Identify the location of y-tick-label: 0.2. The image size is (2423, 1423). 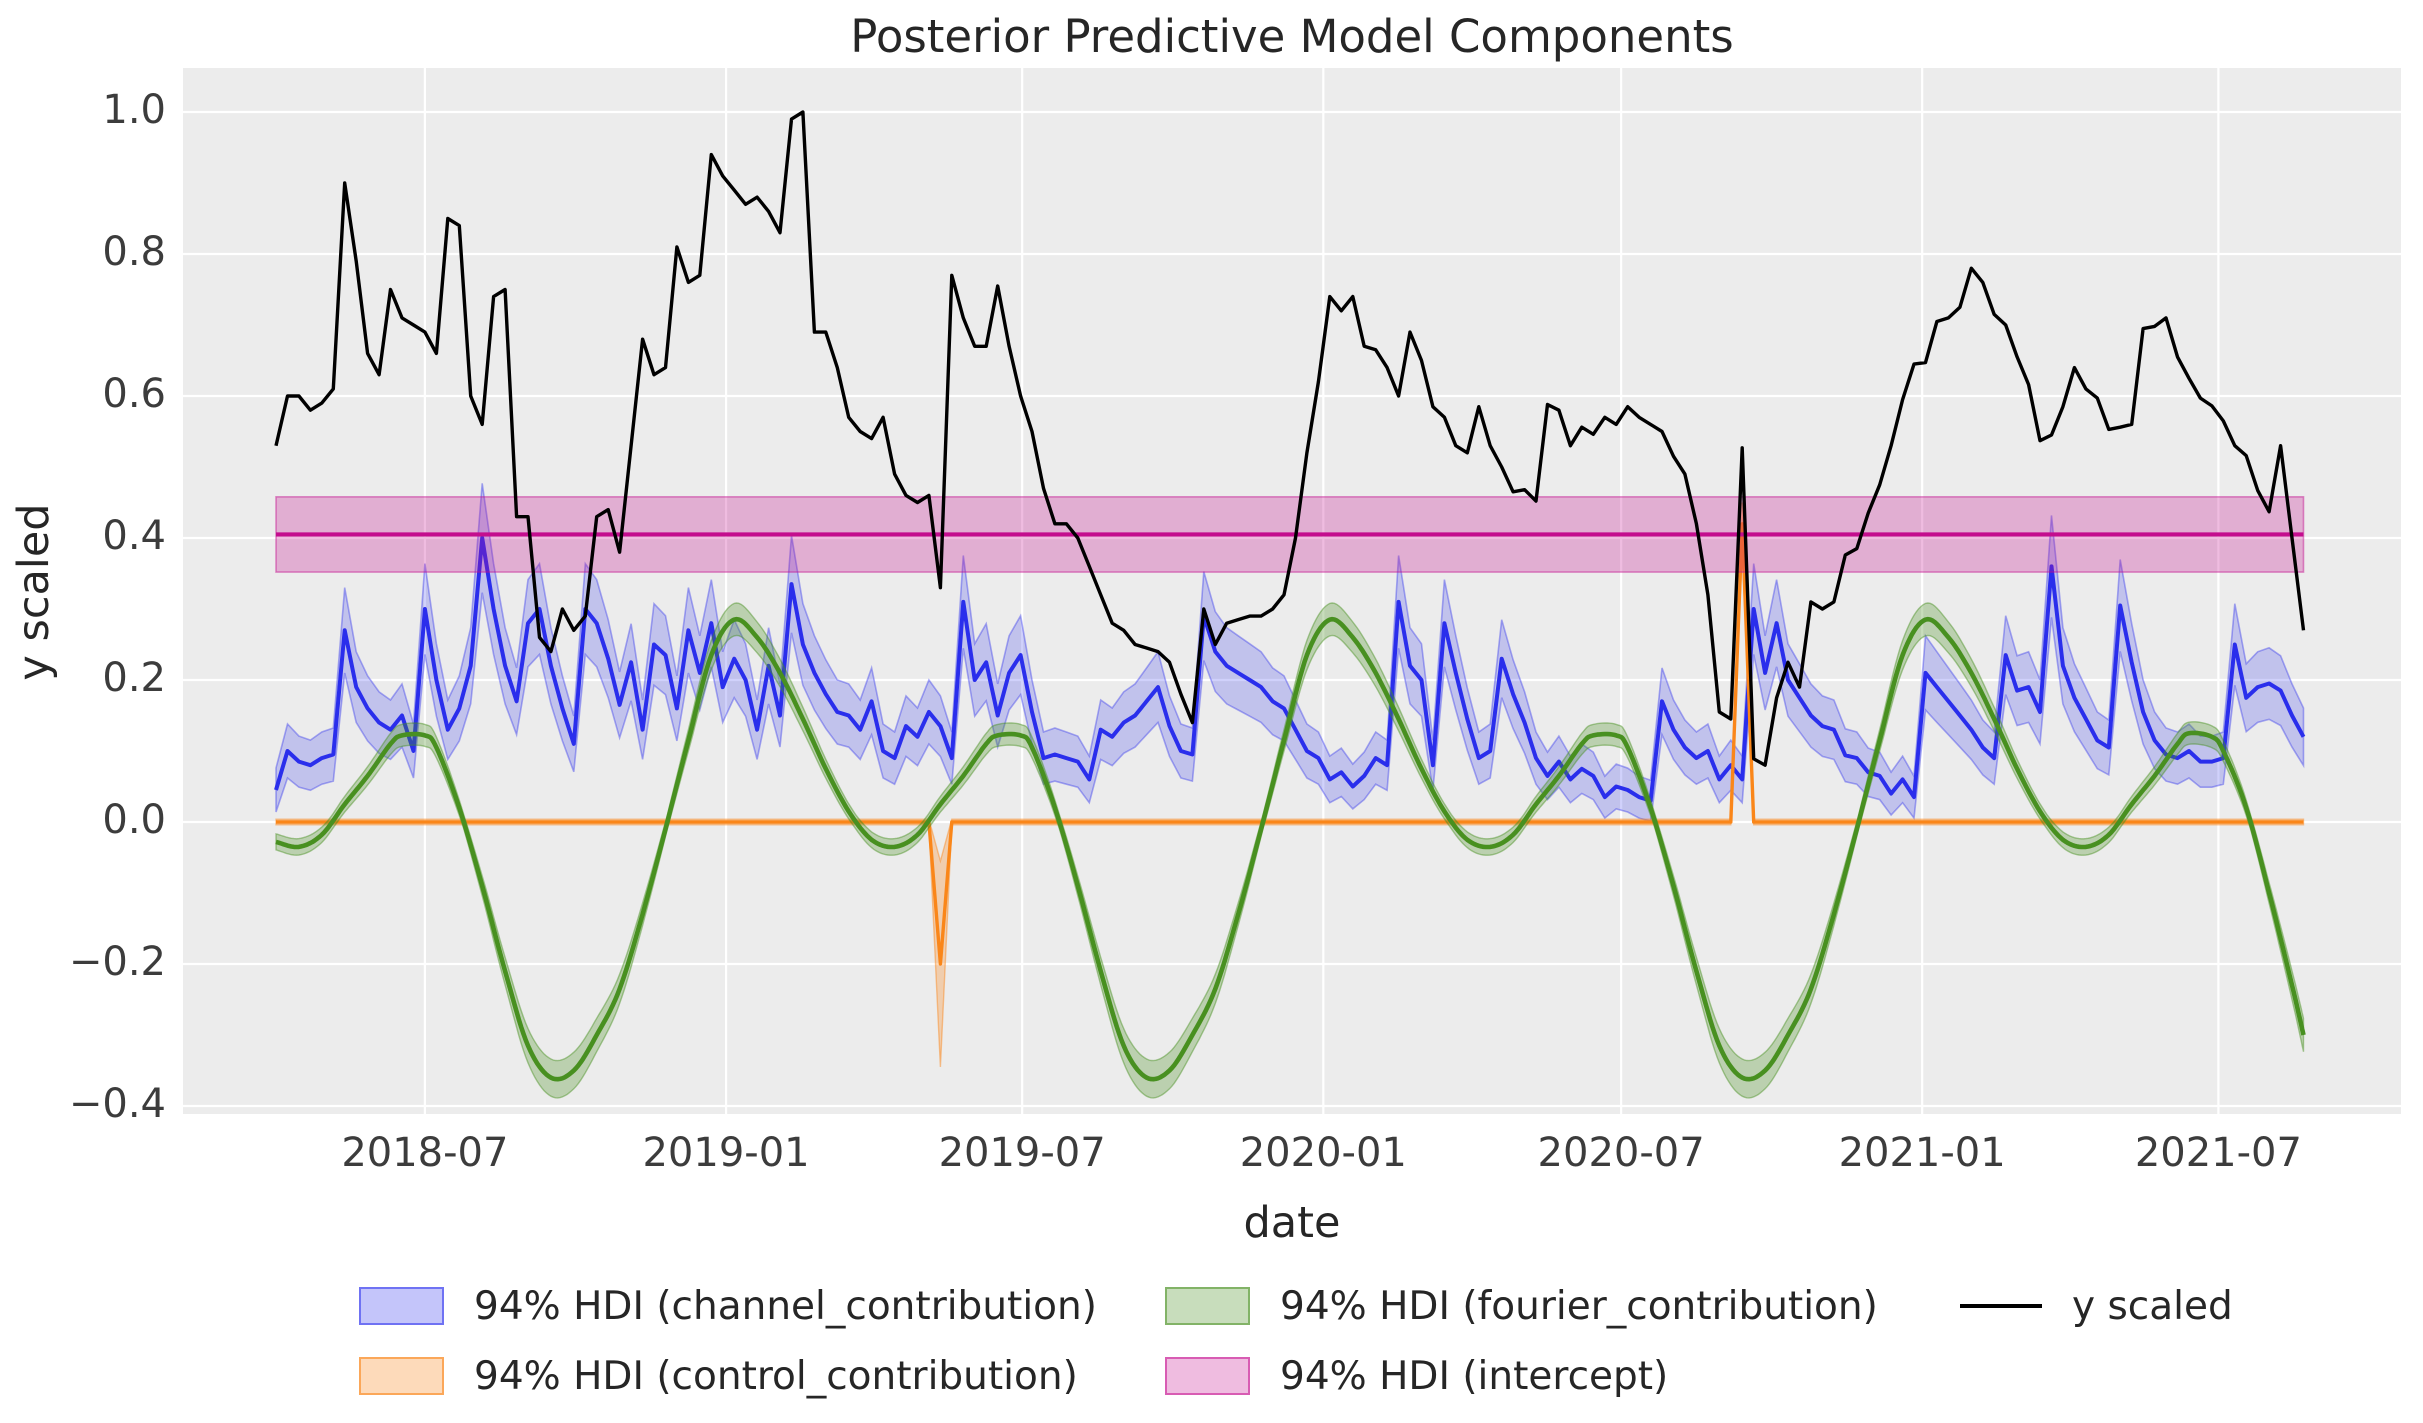
(134, 678).